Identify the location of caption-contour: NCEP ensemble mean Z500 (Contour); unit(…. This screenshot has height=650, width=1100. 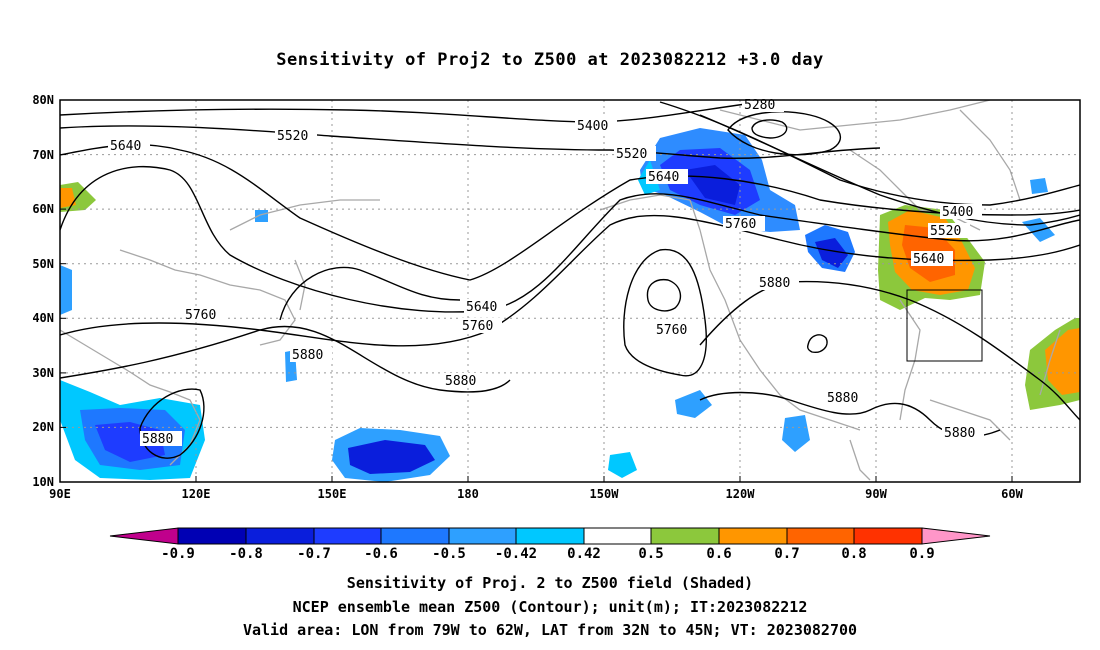
(550, 607).